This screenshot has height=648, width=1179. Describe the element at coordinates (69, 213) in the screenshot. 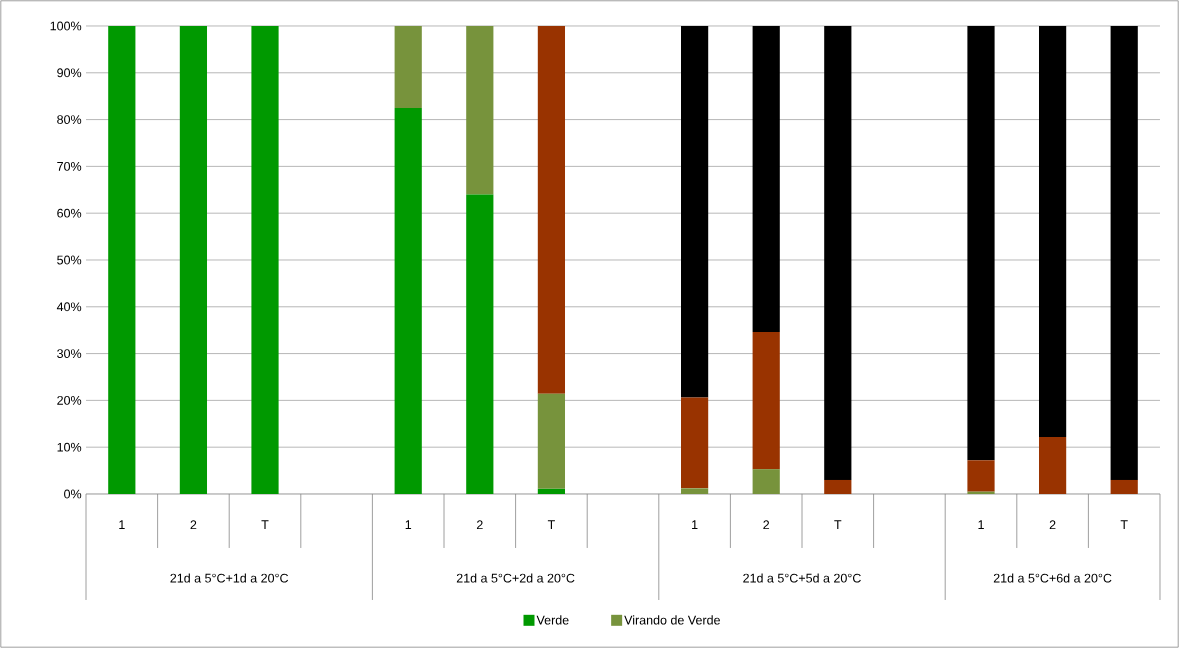

I see `y-tick-label: 60%` at that location.